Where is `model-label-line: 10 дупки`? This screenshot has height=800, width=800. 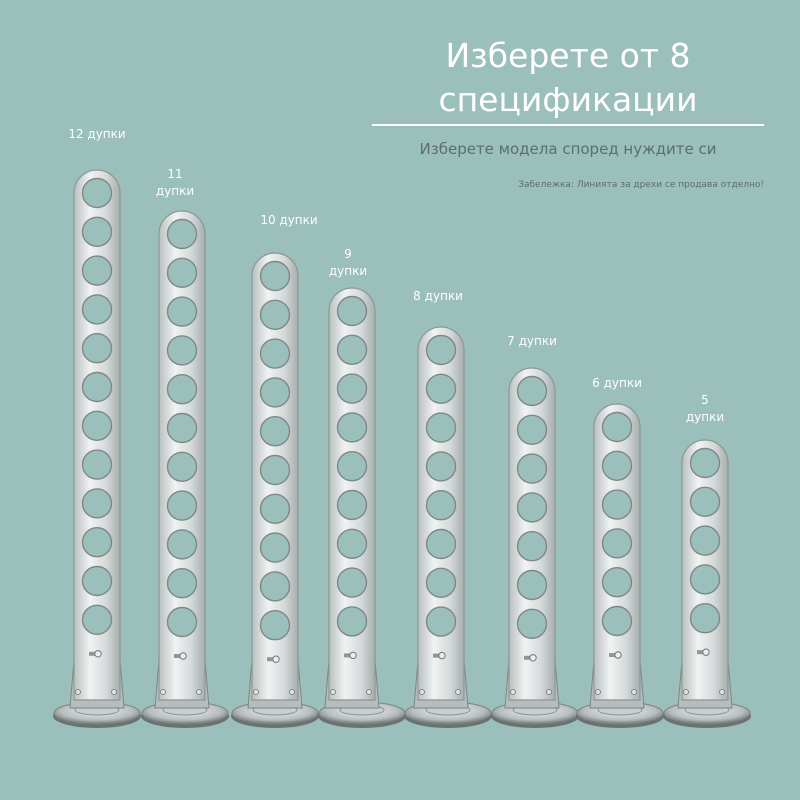
model-label-line: 10 дупки is located at coordinates (289, 220).